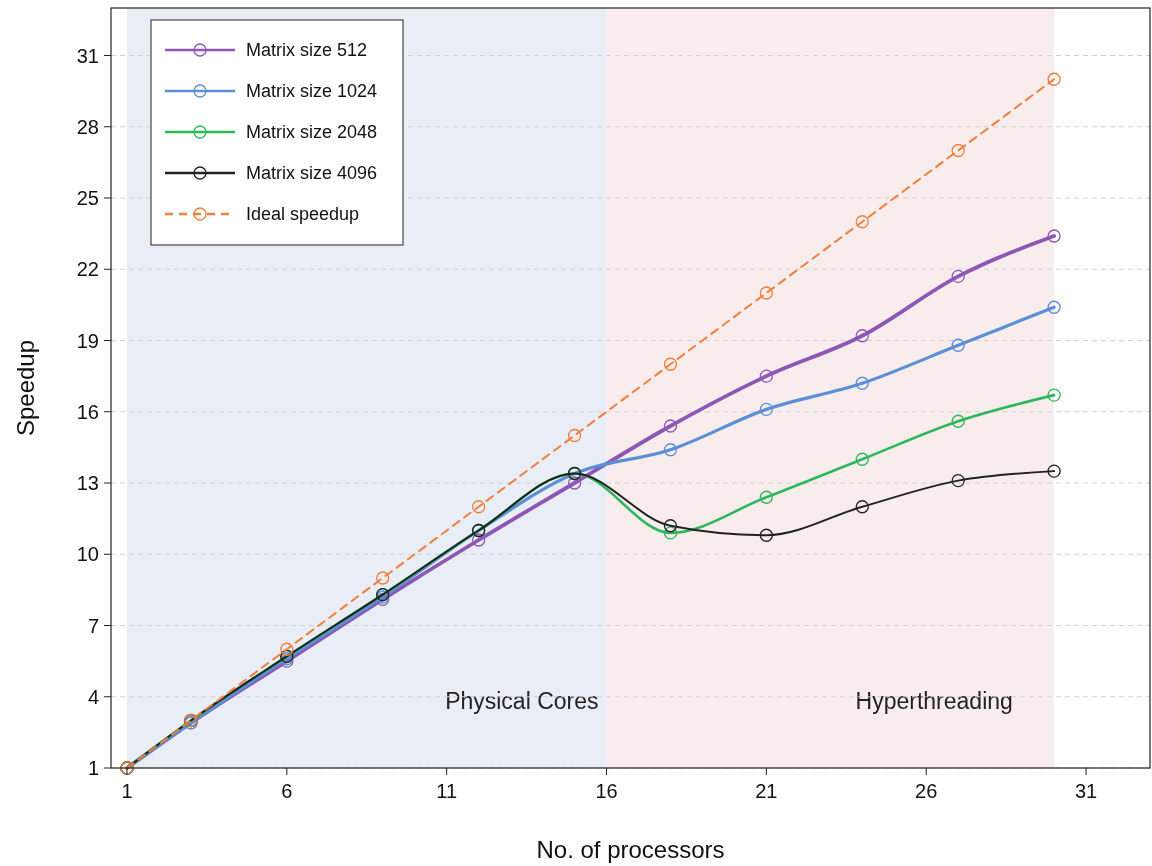 Image resolution: width=1152 pixels, height=866 pixels. What do you see at coordinates (87, 55) in the screenshot?
I see `y-tick-label: 31` at bounding box center [87, 55].